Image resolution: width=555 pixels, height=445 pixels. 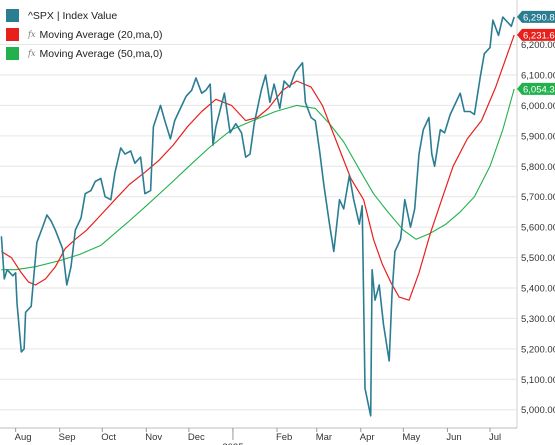 What do you see at coordinates (538, 349) in the screenshot?
I see `y-tick-label: 5,200.00` at bounding box center [538, 349].